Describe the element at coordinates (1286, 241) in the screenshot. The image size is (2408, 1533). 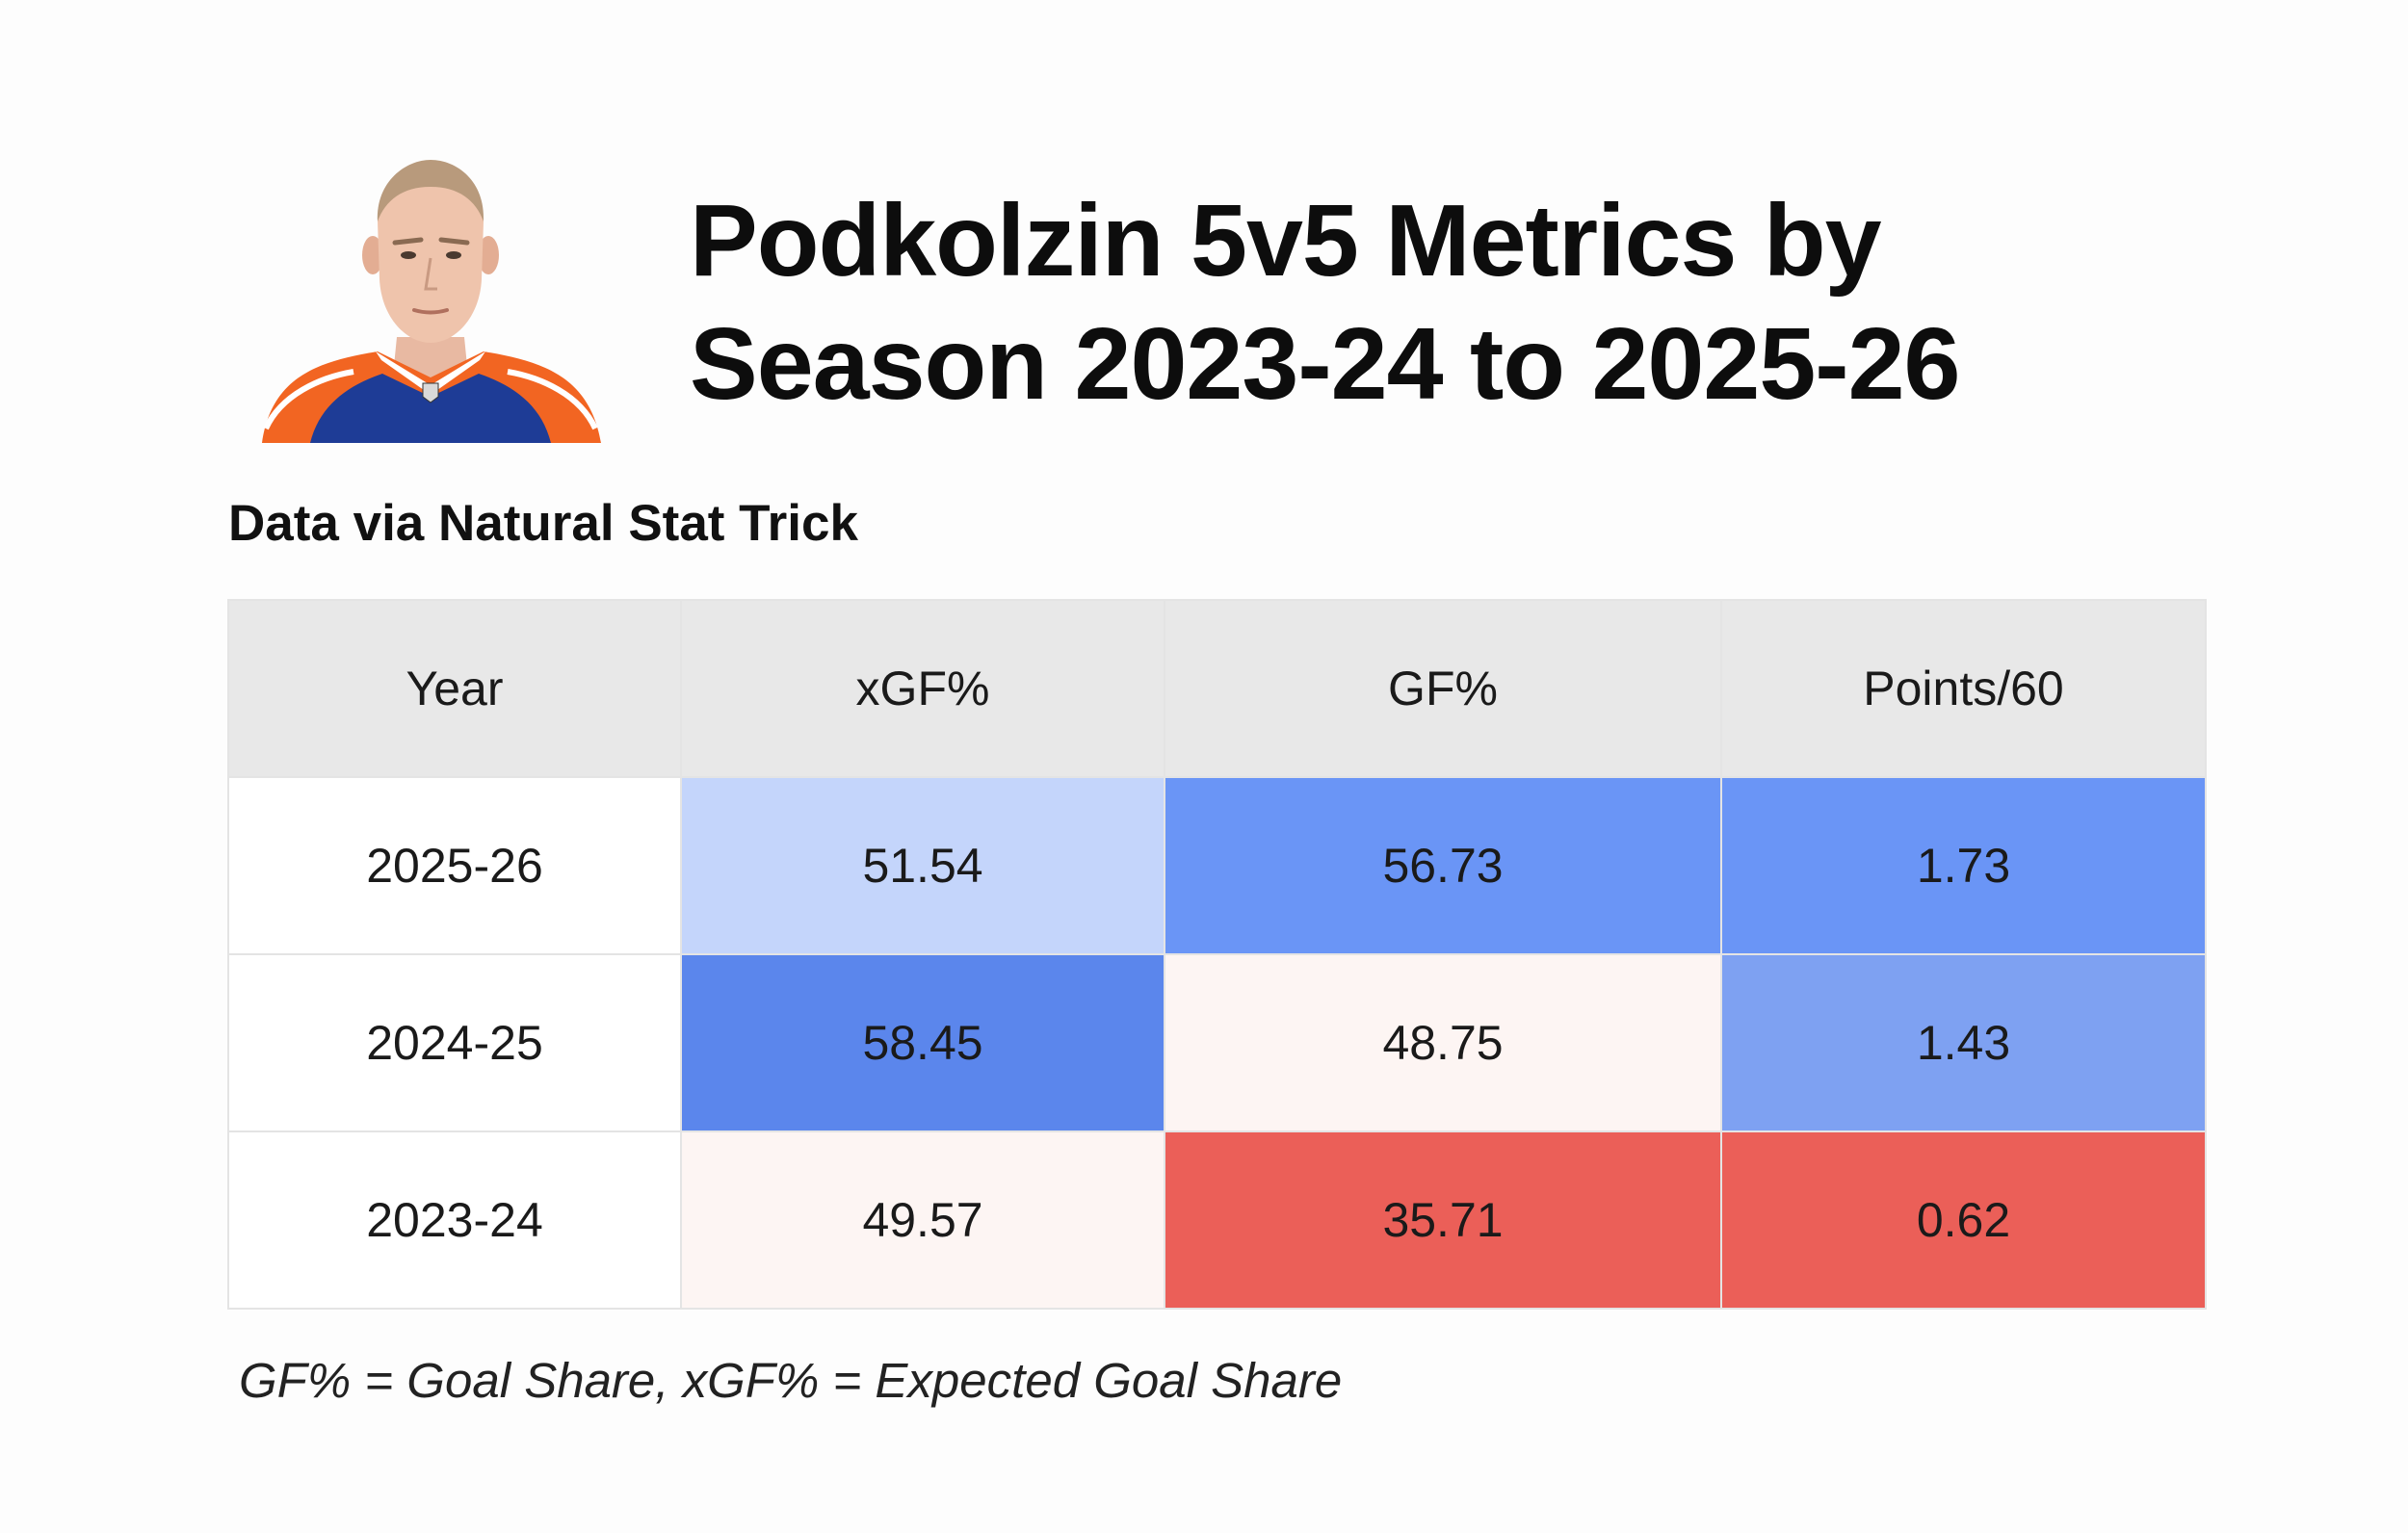
I see `title-line-1: Podkolzin 5v5 Metrics by` at that location.